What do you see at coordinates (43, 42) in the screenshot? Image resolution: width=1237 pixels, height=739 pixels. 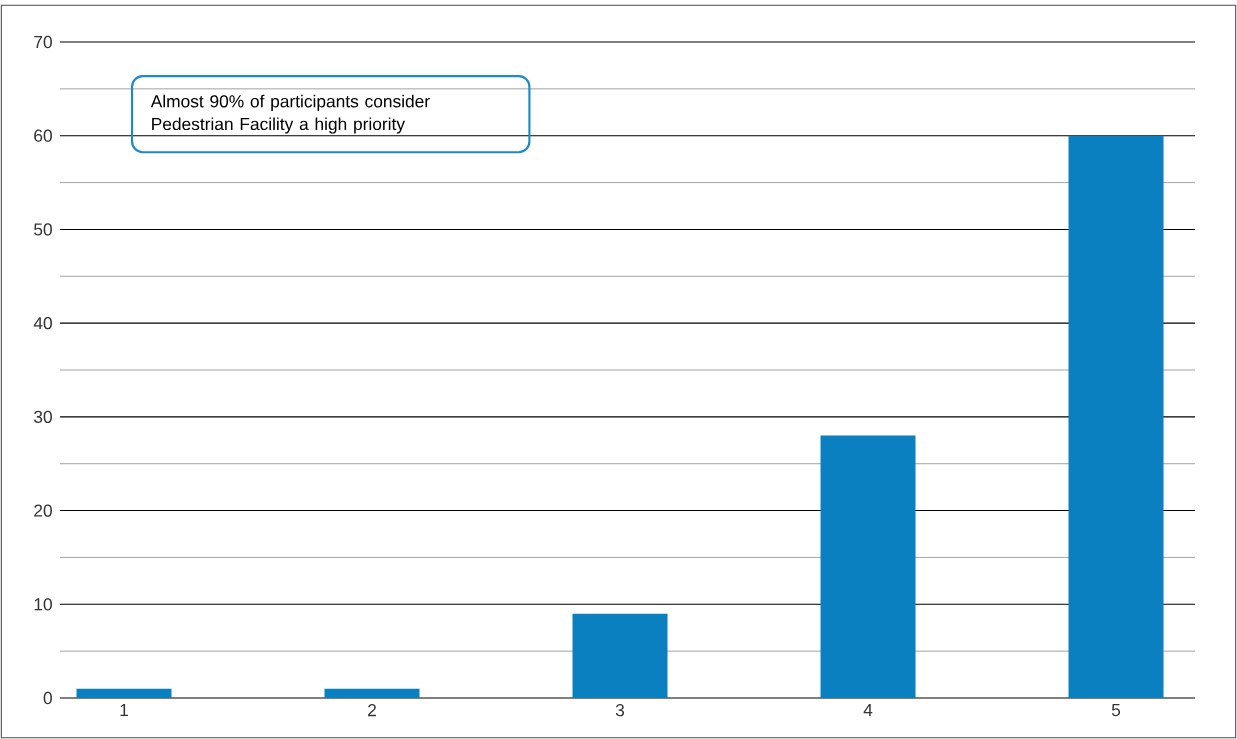 I see `y-tick-label: 70` at bounding box center [43, 42].